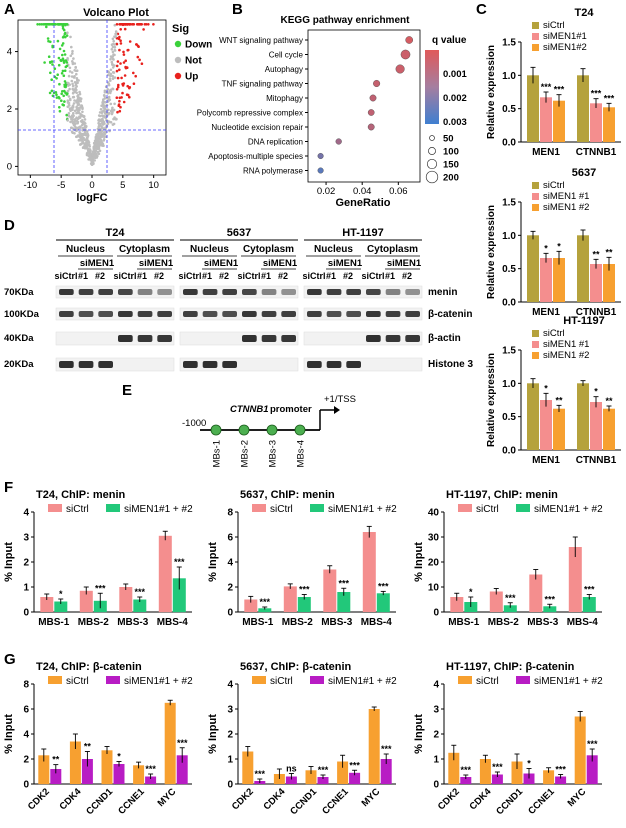  I want to click on promoter-word: promoter, so click(291, 409).